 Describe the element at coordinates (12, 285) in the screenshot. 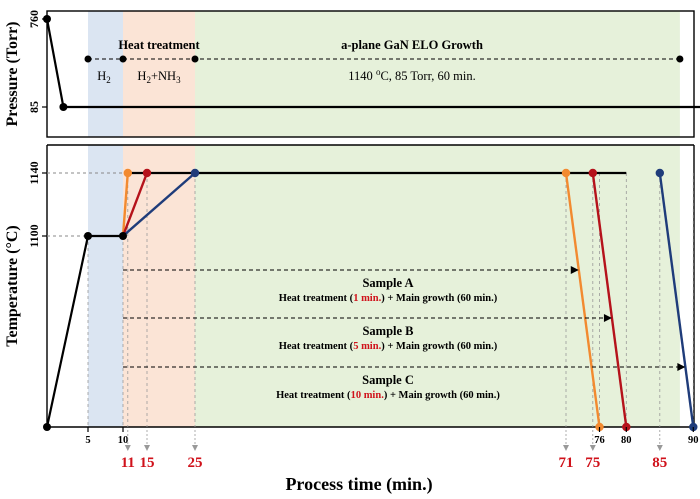

I see `temperature-y-label: Temperature (°C)` at that location.